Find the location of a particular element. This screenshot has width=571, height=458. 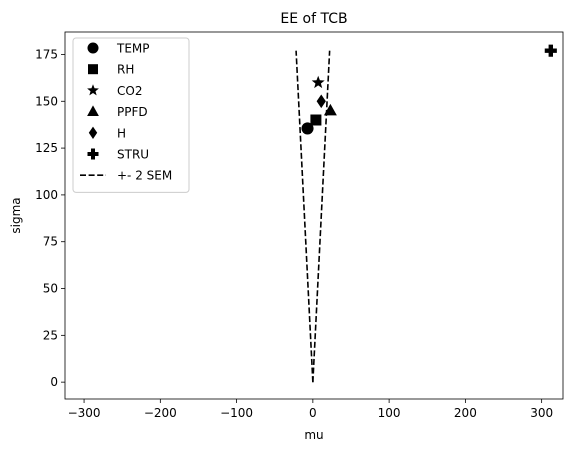

legend-swatch-temp is located at coordinates (93, 48).